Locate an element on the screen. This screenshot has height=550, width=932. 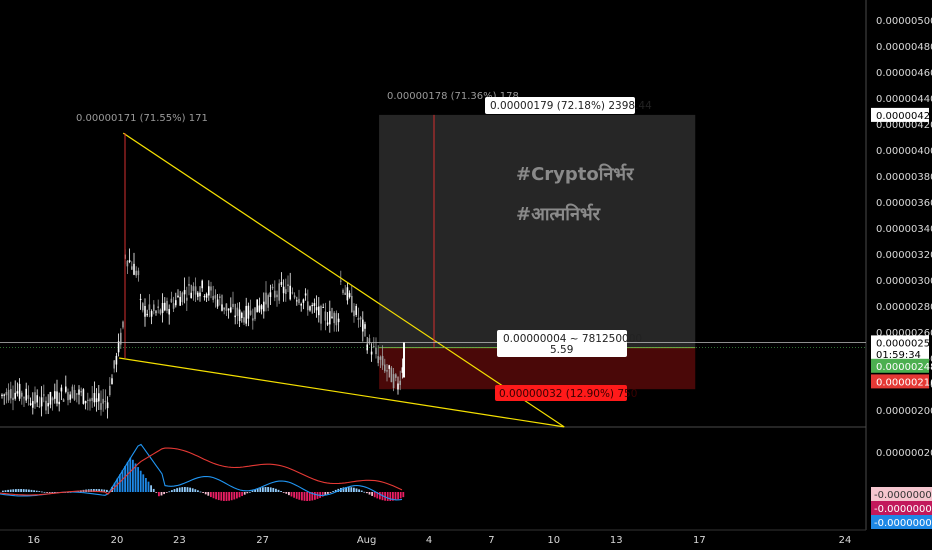
price-tick-label: 0.00000260 is located at coordinates (904, 333).